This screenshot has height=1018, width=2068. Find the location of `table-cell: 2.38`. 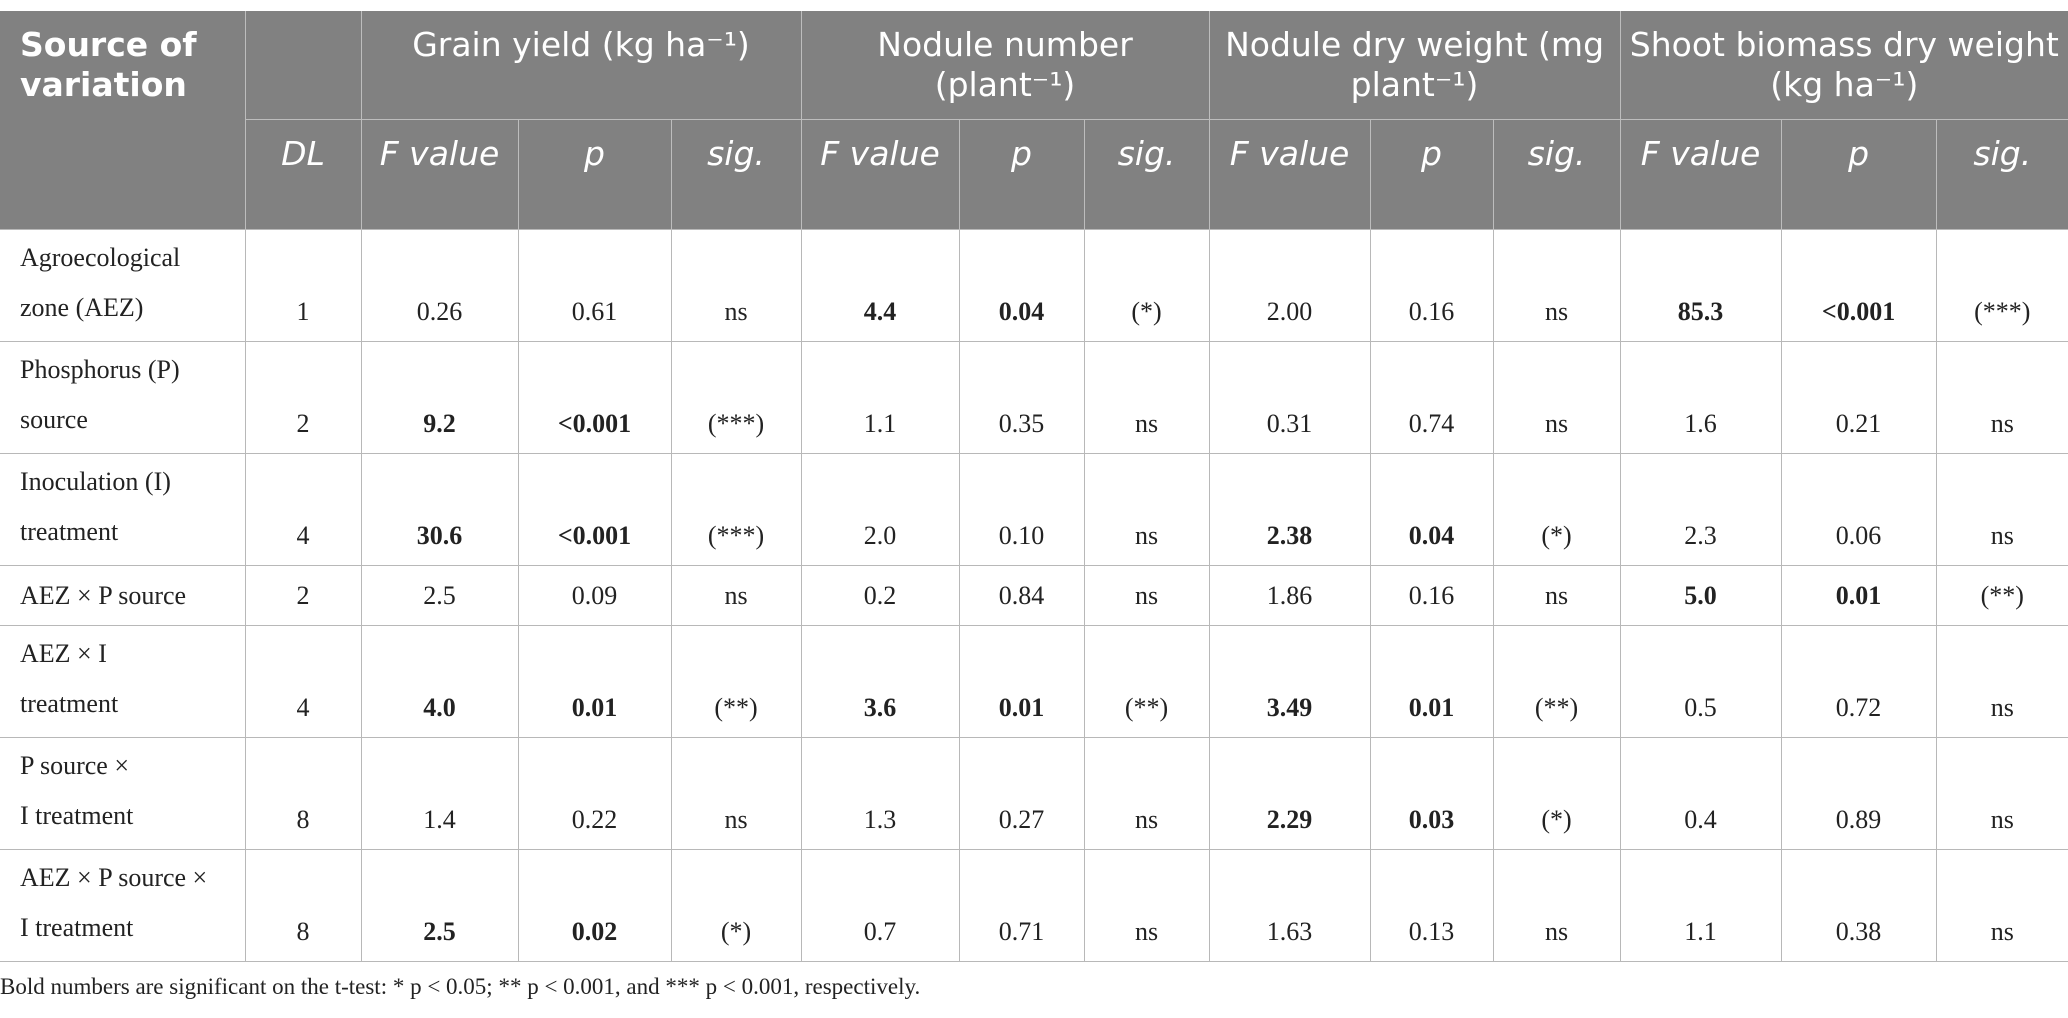

table-cell: 2.38 is located at coordinates (1289, 509).